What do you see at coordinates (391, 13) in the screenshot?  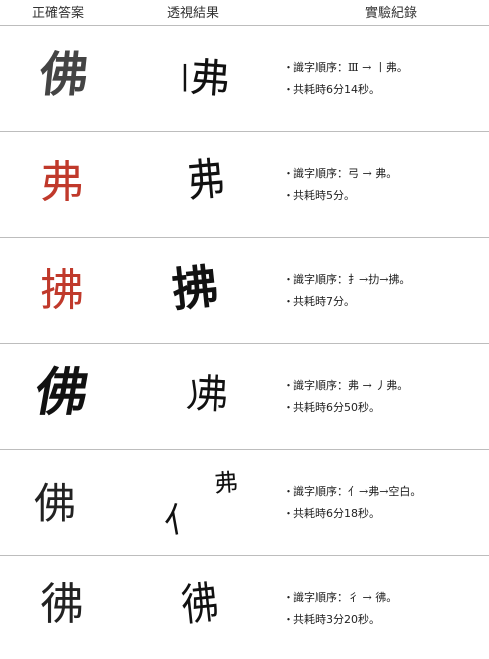 I see `header-experiment-record: 實驗紀錄` at bounding box center [391, 13].